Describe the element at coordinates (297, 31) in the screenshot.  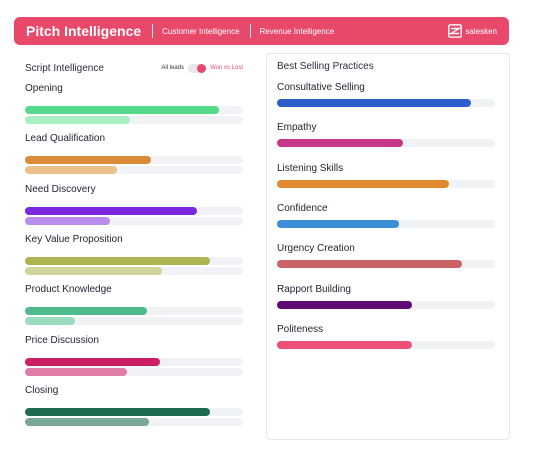
I see `tab-revenue-intelligence: Revenue Intelligence` at that location.